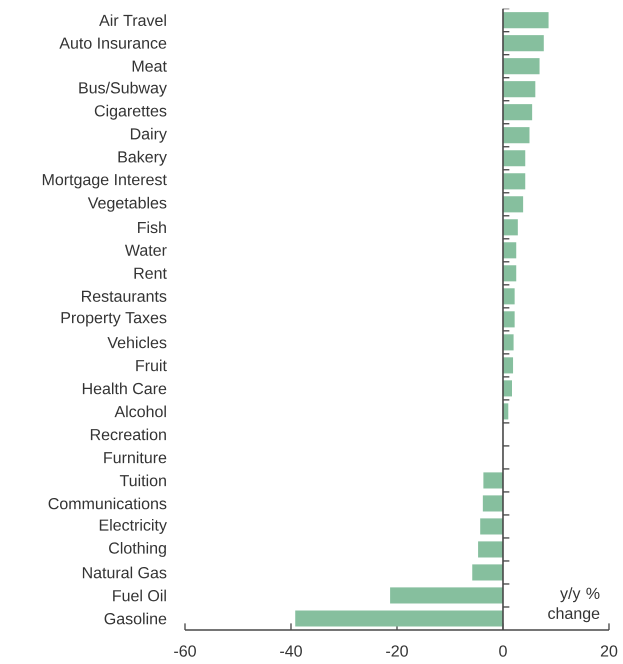  I want to click on y-tick-label: Health Care, so click(124, 388).